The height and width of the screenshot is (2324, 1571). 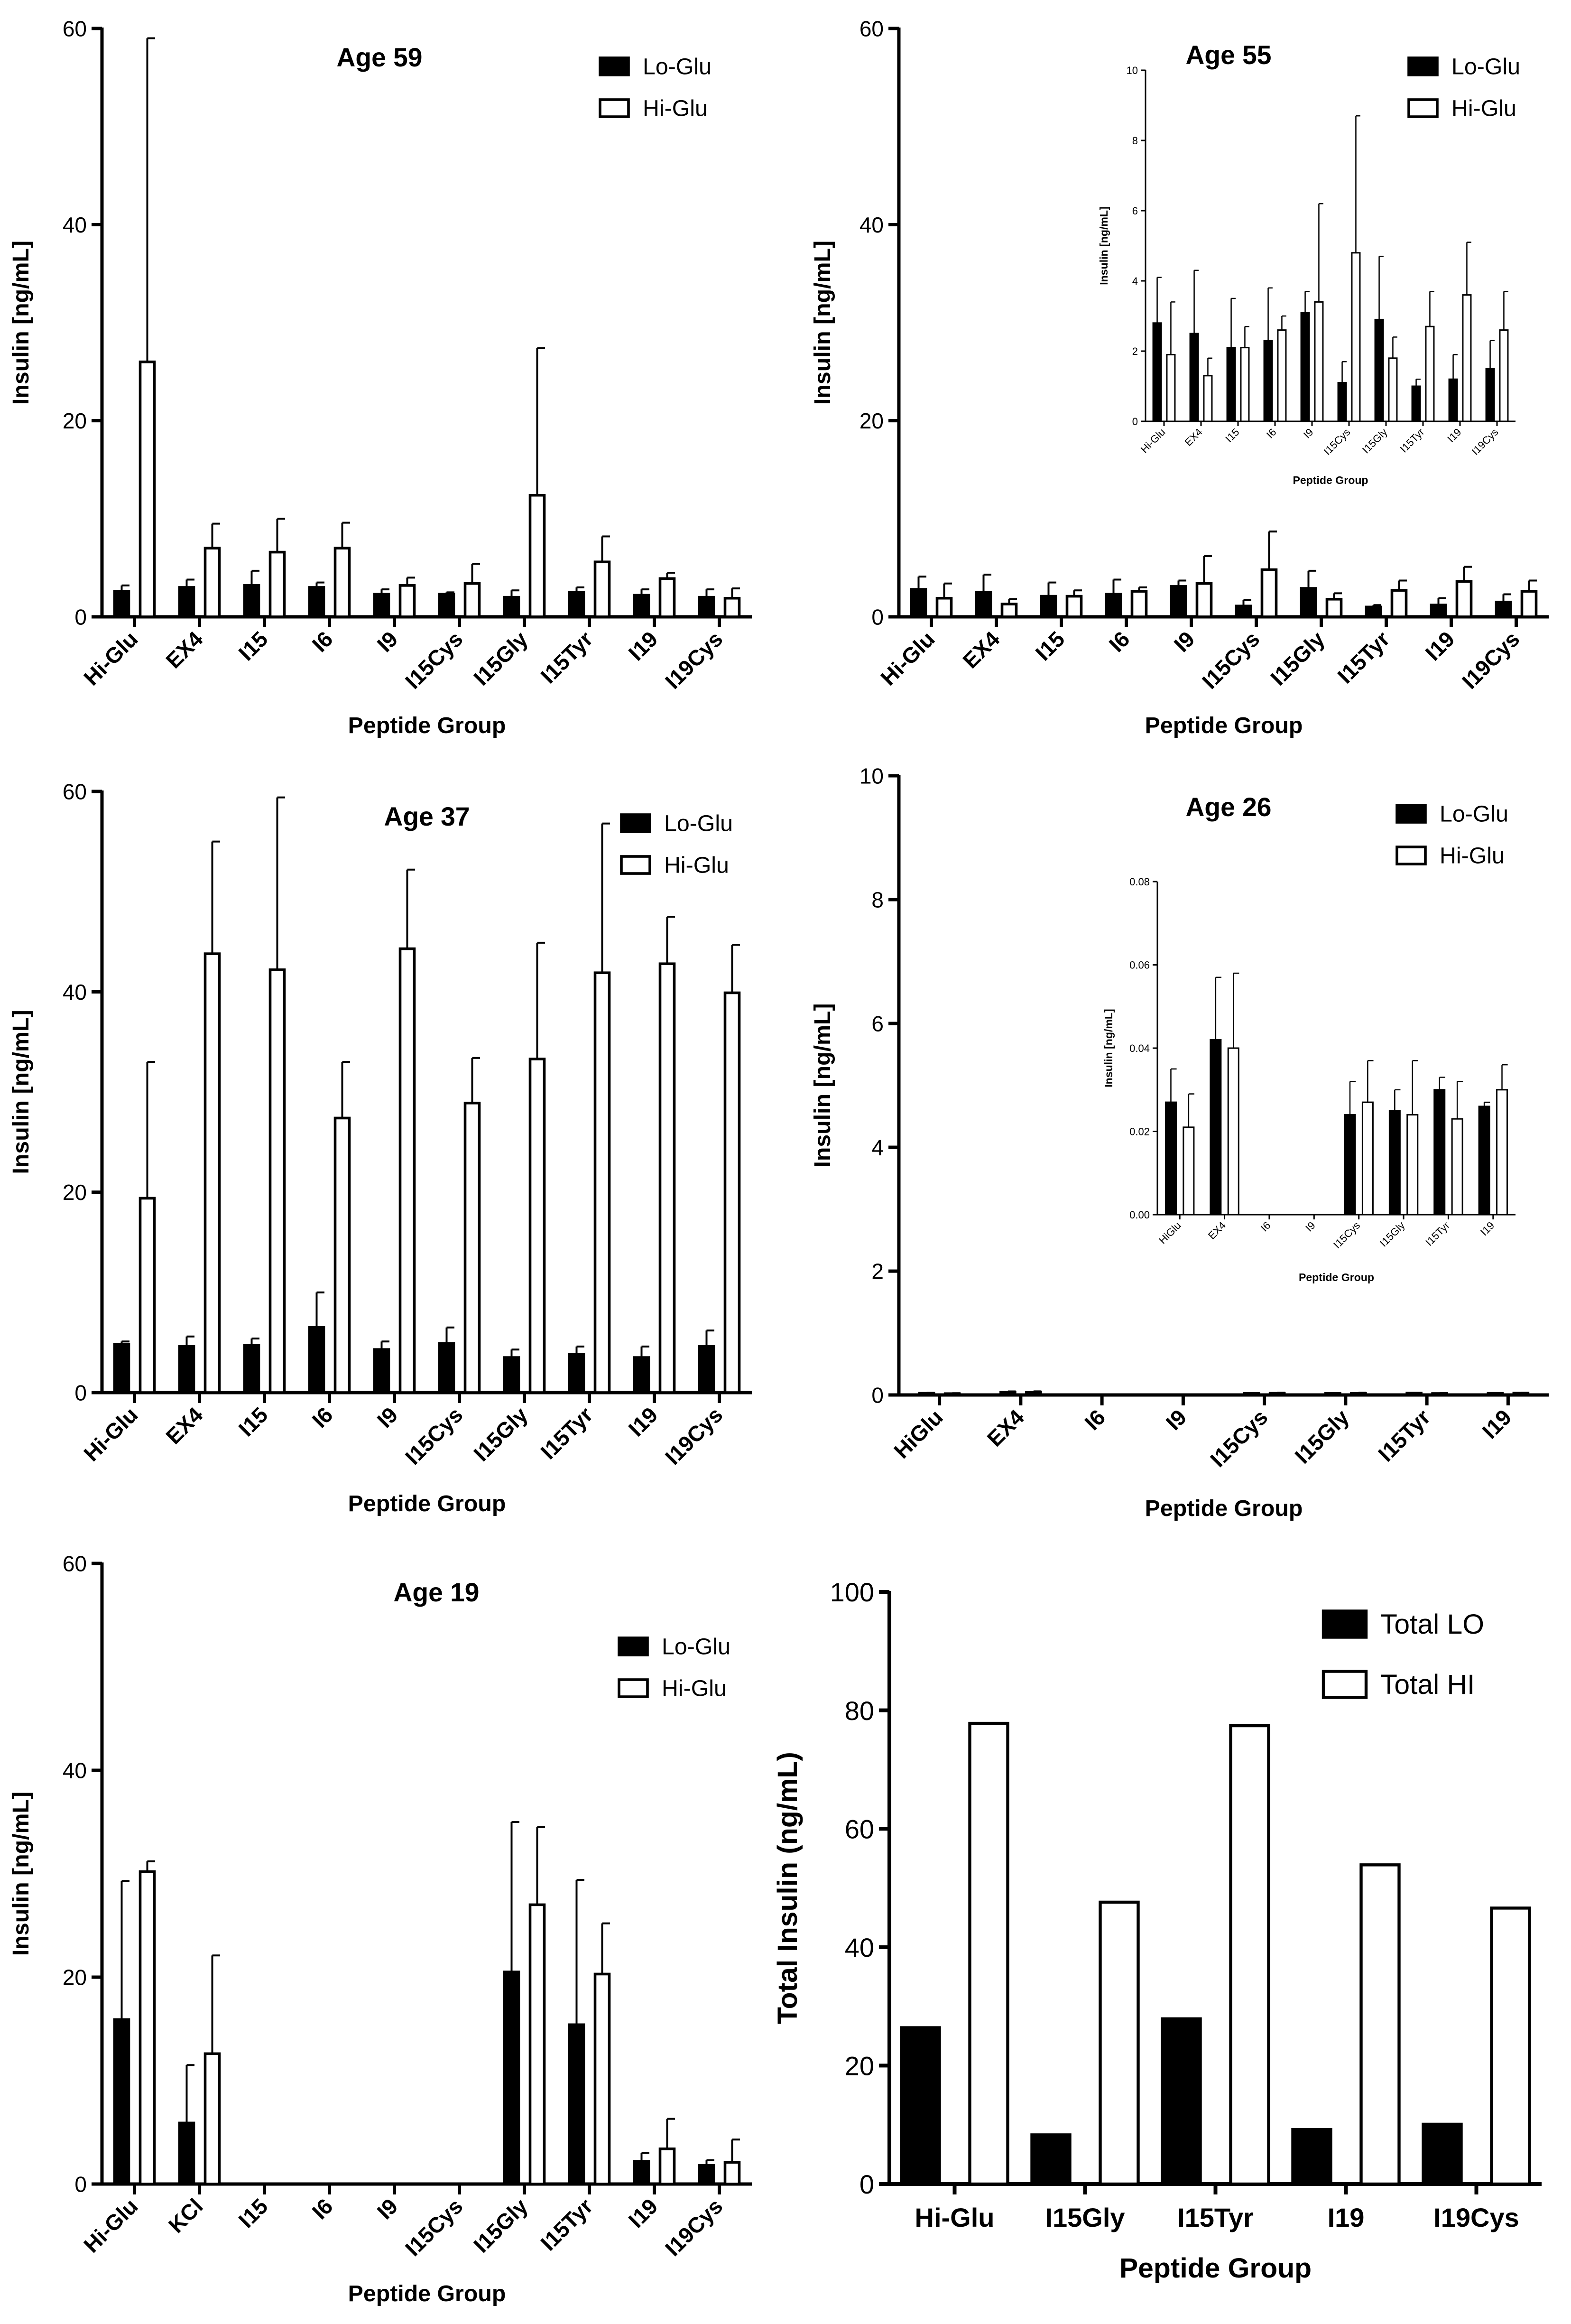 What do you see at coordinates (1232, 436) in the screenshot?
I see `inset-x-tick-label: I15` at bounding box center [1232, 436].